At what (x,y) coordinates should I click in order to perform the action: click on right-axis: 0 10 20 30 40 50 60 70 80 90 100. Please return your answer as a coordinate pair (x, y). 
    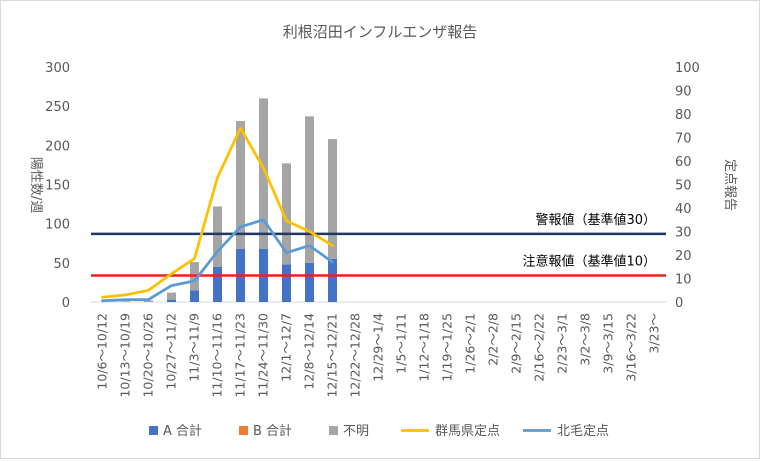
    Looking at the image, I should click on (687, 186).